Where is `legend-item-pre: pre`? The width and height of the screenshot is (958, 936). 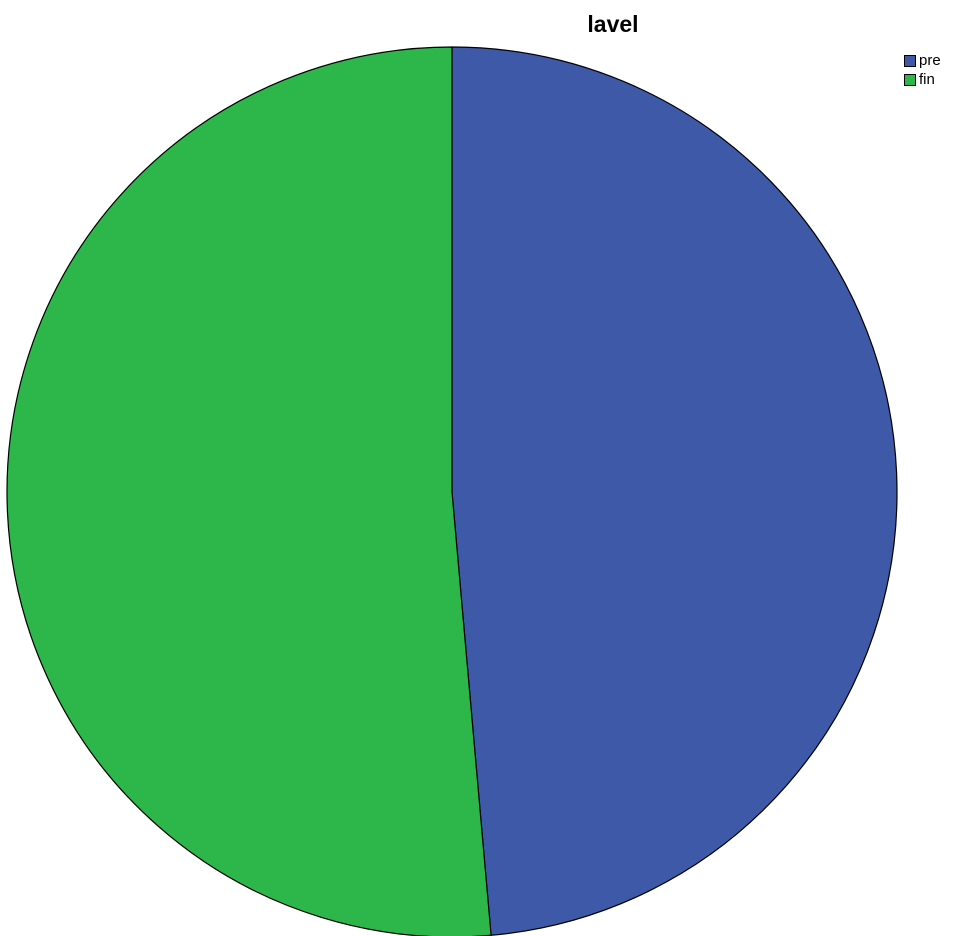
legend-item-pre: pre is located at coordinates (922, 60).